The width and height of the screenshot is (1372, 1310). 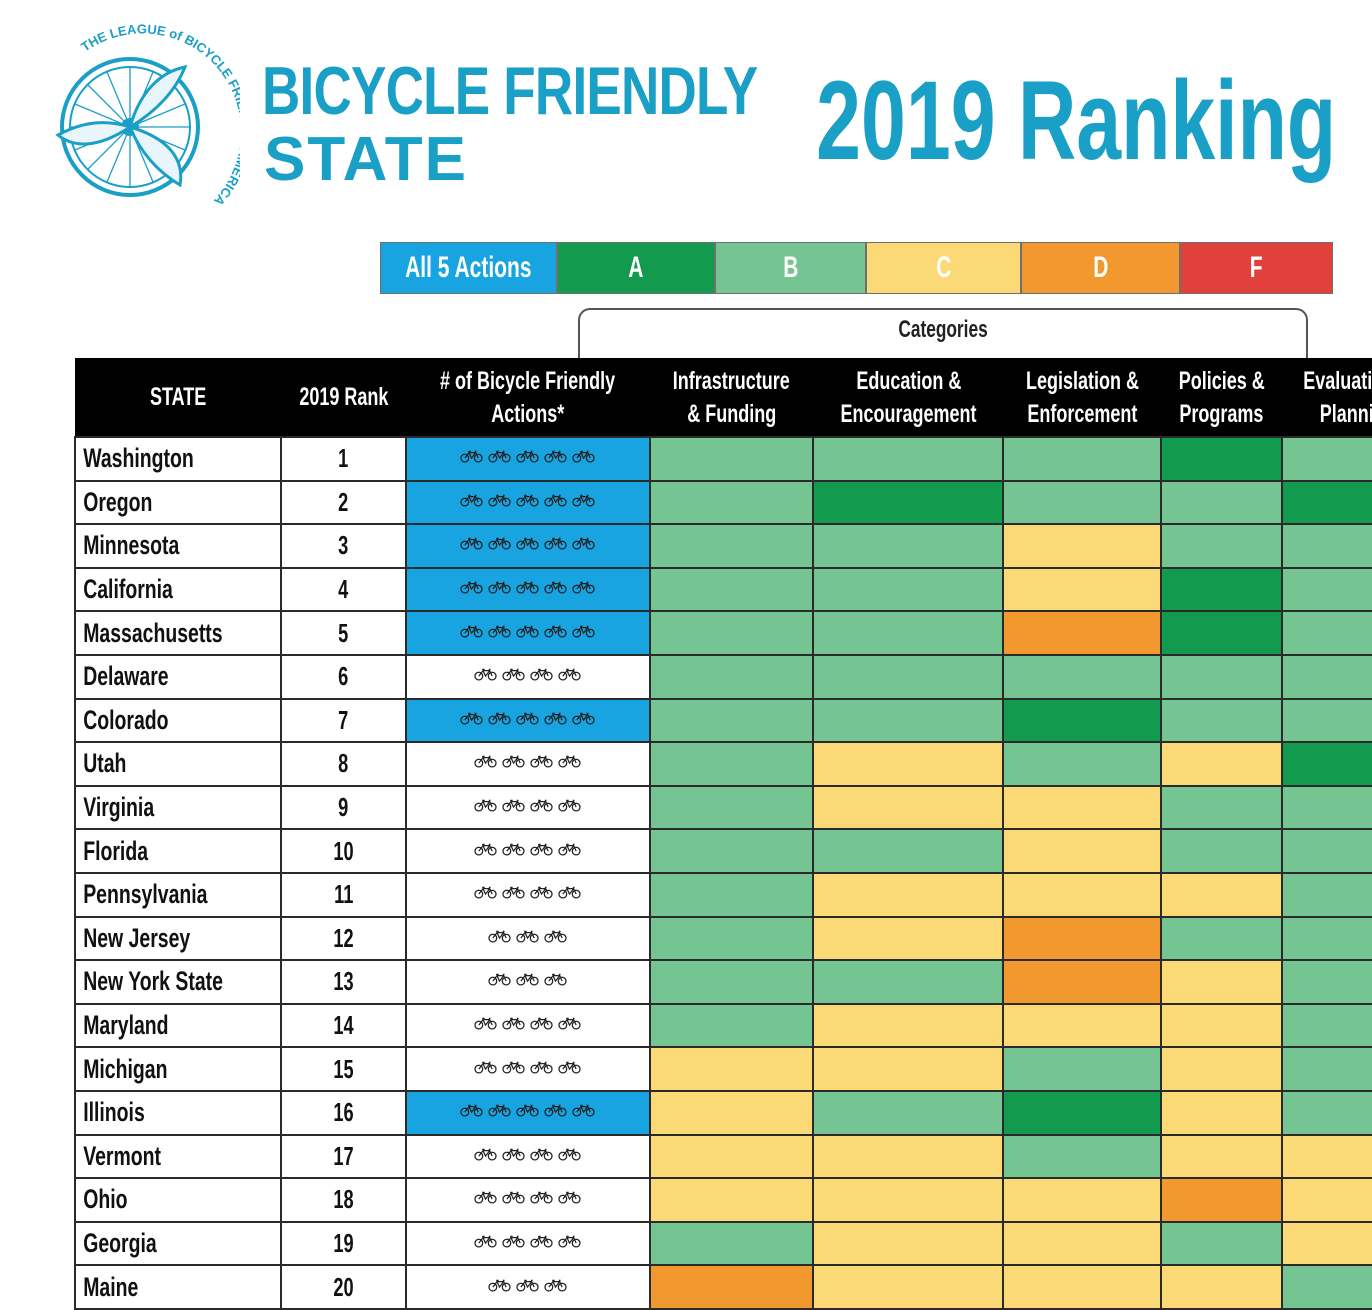 I want to click on state-rank: 12, so click(x=343, y=938).